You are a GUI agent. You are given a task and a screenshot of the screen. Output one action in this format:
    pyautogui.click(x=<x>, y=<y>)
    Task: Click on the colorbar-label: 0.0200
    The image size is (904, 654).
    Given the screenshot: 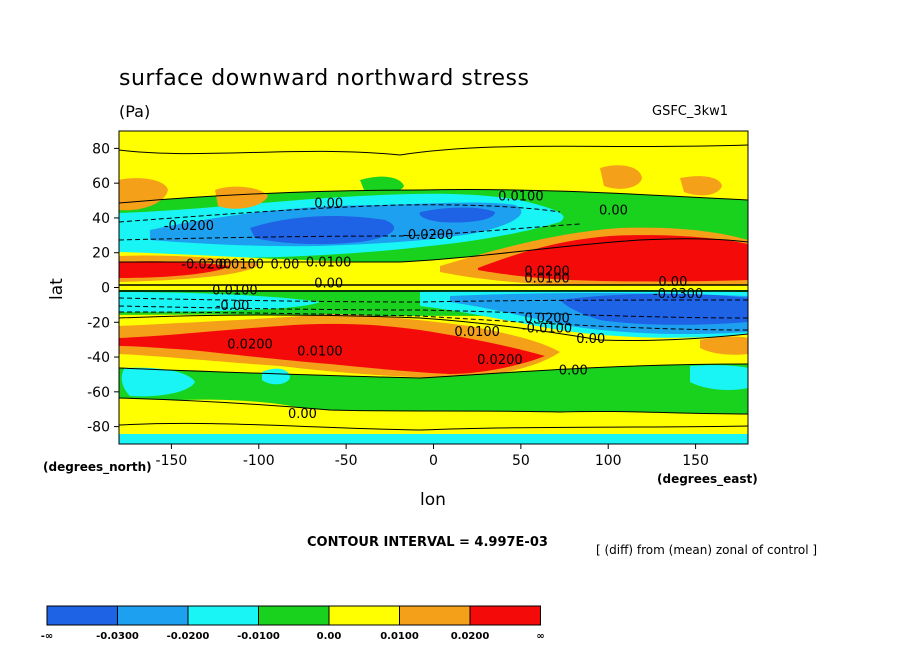 What is the action you would take?
    pyautogui.click(x=470, y=636)
    